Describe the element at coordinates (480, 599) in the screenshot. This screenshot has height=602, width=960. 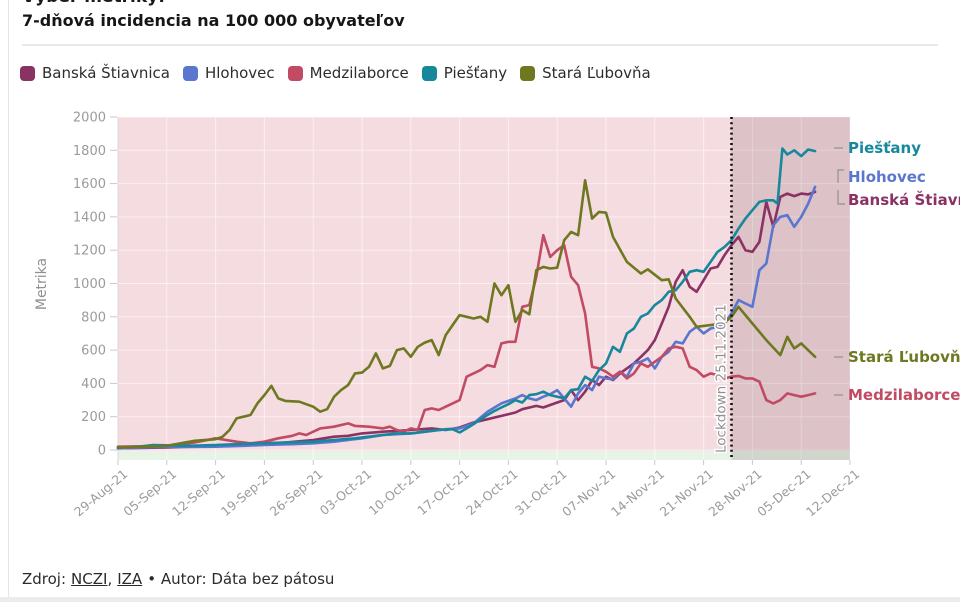
I see `bottom-edge` at that location.